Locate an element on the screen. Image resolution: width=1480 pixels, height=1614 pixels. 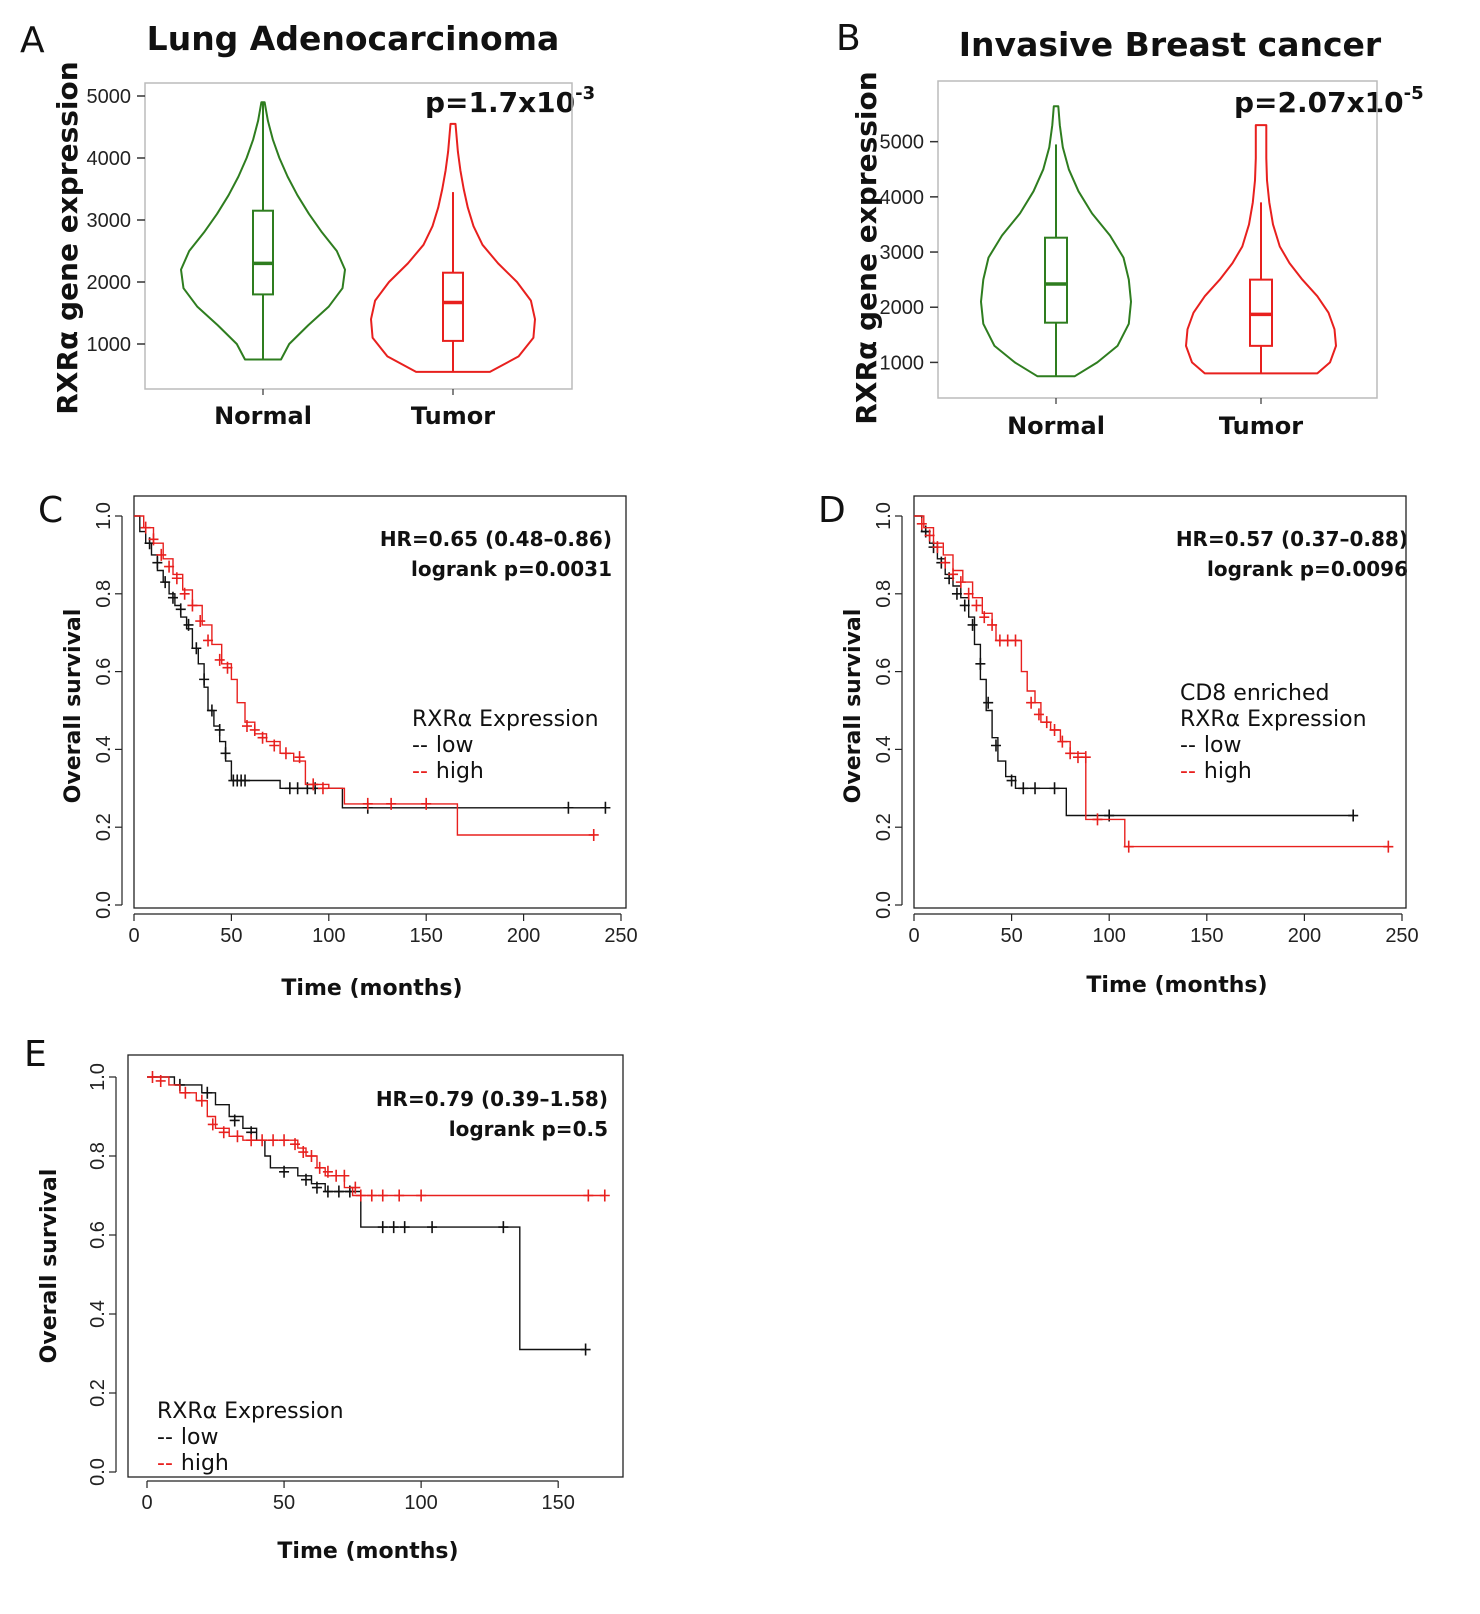
panel-e-y-tick-label: 0.2 is located at coordinates (98, 1393).